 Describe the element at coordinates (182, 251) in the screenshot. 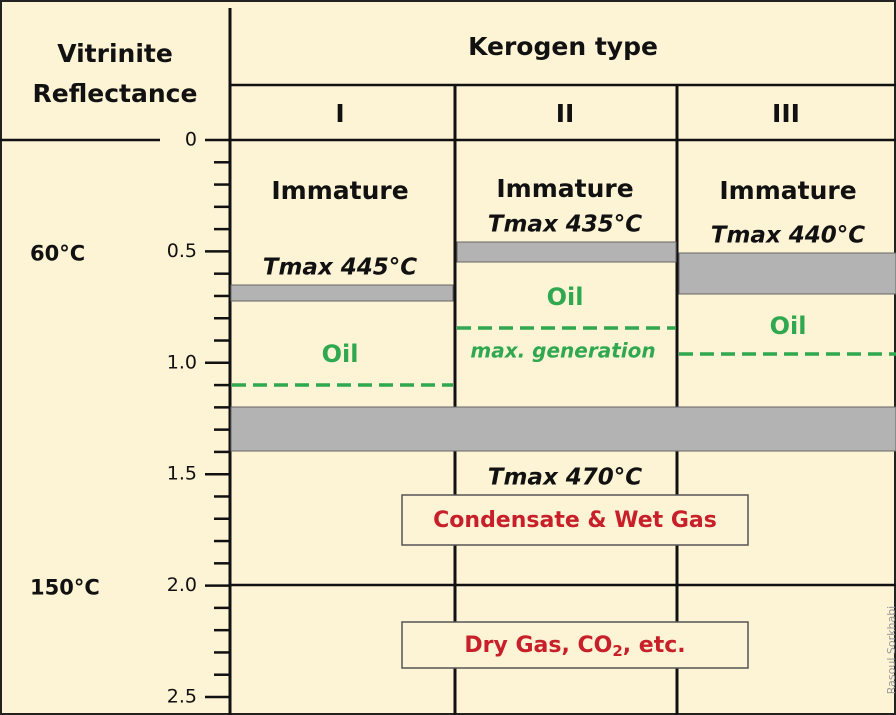

I see `tick-label: 0.5` at that location.